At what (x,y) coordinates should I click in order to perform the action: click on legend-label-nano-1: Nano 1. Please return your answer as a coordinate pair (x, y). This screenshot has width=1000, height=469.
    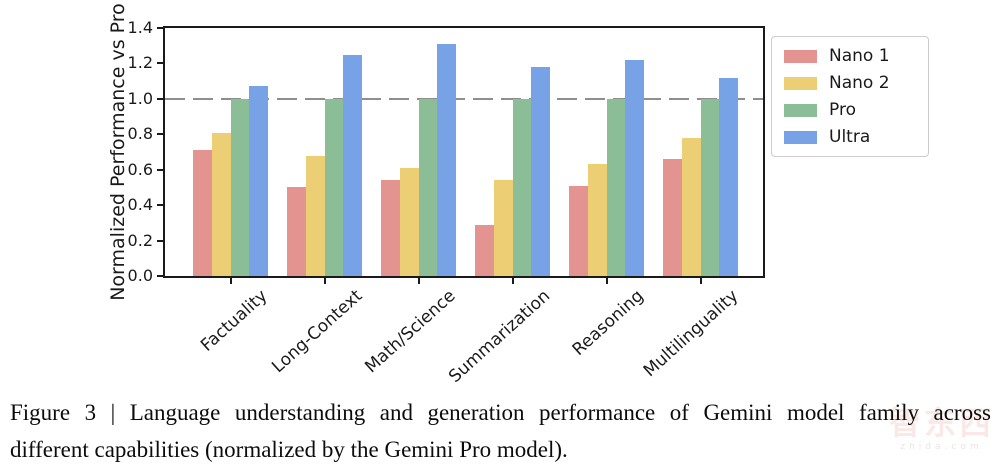
    Looking at the image, I should click on (859, 56).